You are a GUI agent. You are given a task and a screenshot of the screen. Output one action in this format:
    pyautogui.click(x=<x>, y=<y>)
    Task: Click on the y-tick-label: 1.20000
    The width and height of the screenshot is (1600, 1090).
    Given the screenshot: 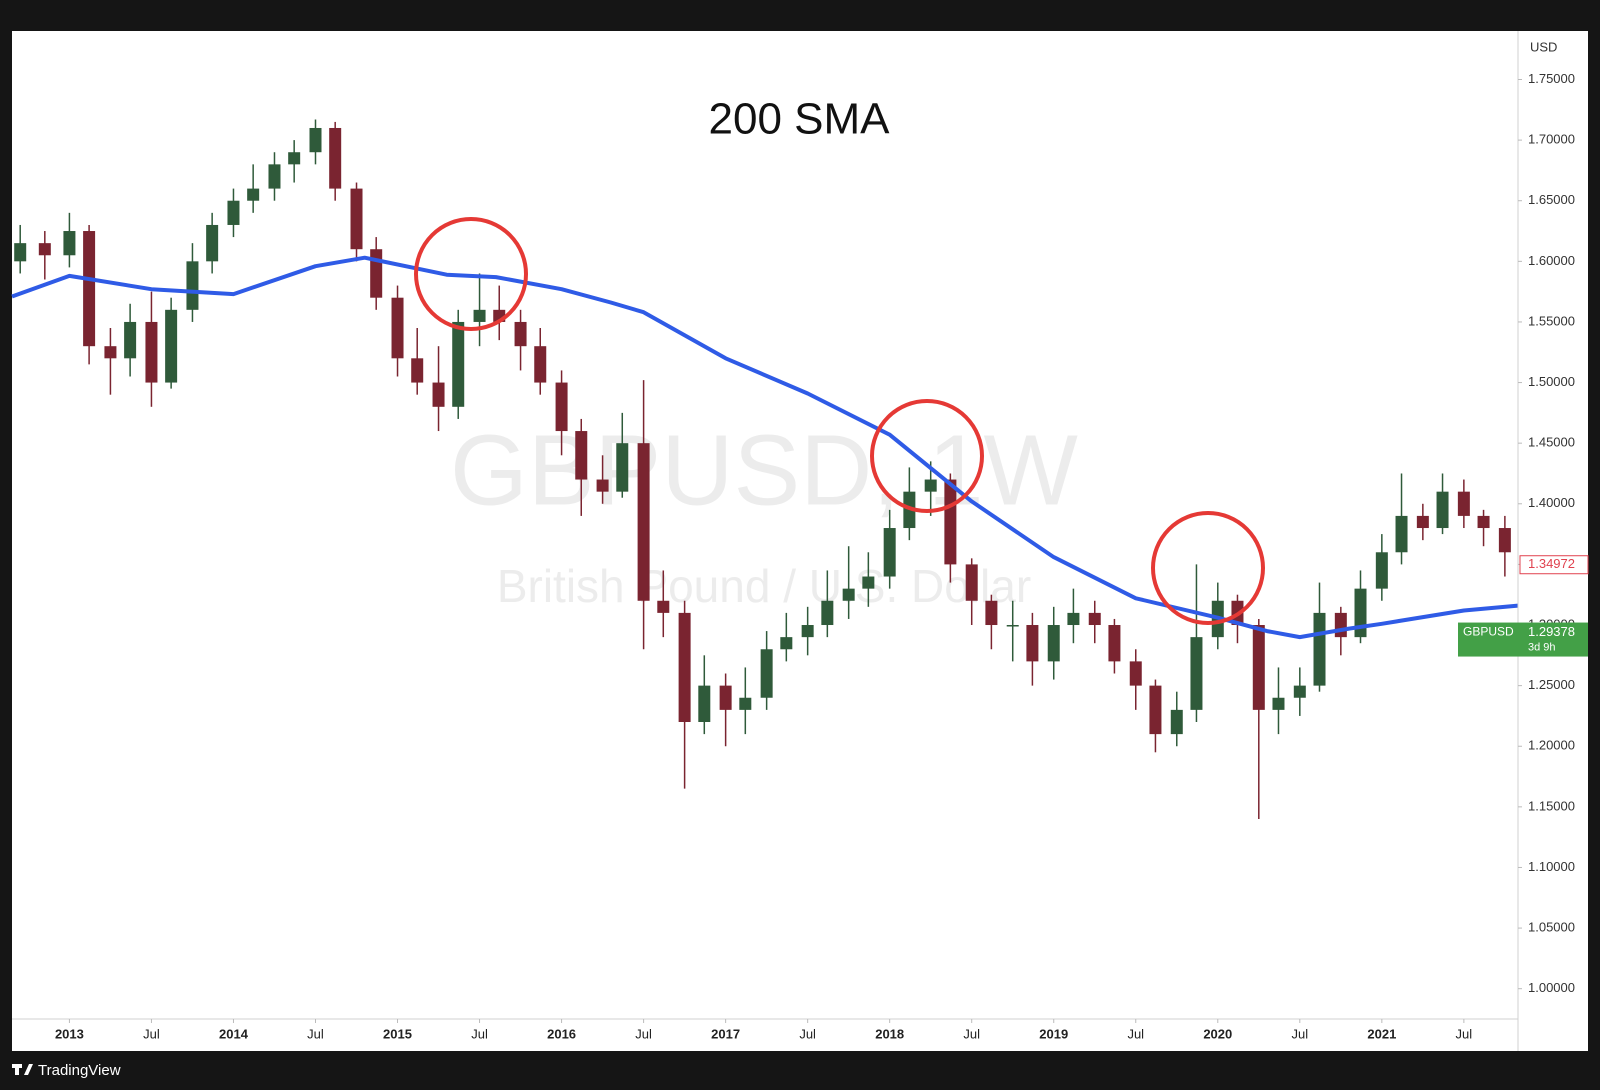 What is the action you would take?
    pyautogui.click(x=1551, y=745)
    